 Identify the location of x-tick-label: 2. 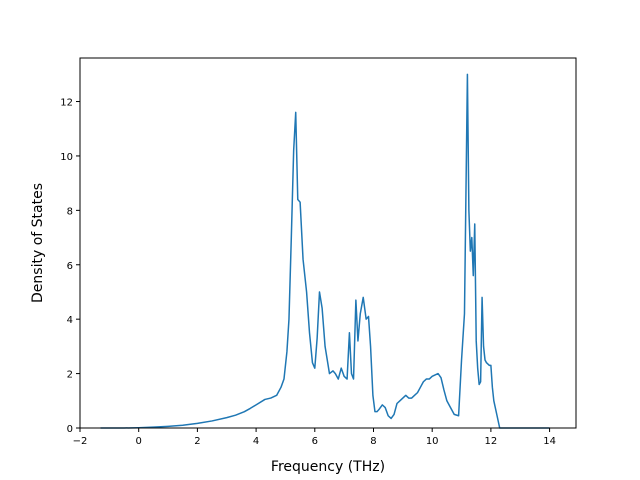
(197, 441).